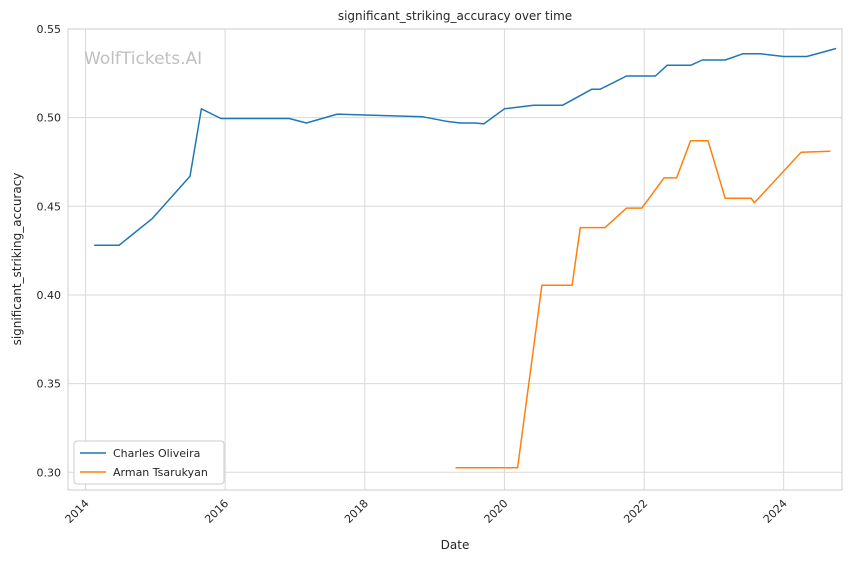 The width and height of the screenshot is (852, 561). Describe the element at coordinates (496, 511) in the screenshot. I see `x-tick-label: 2020` at that location.